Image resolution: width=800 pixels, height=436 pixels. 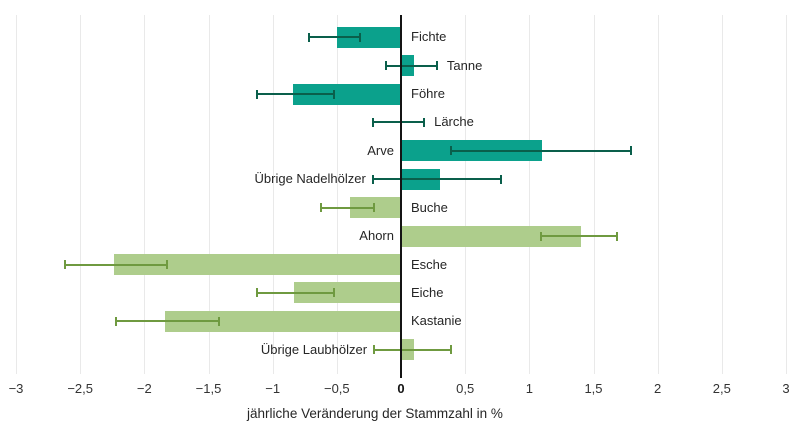 What do you see at coordinates (347, 94) in the screenshot?
I see `bar-Föhre` at bounding box center [347, 94].